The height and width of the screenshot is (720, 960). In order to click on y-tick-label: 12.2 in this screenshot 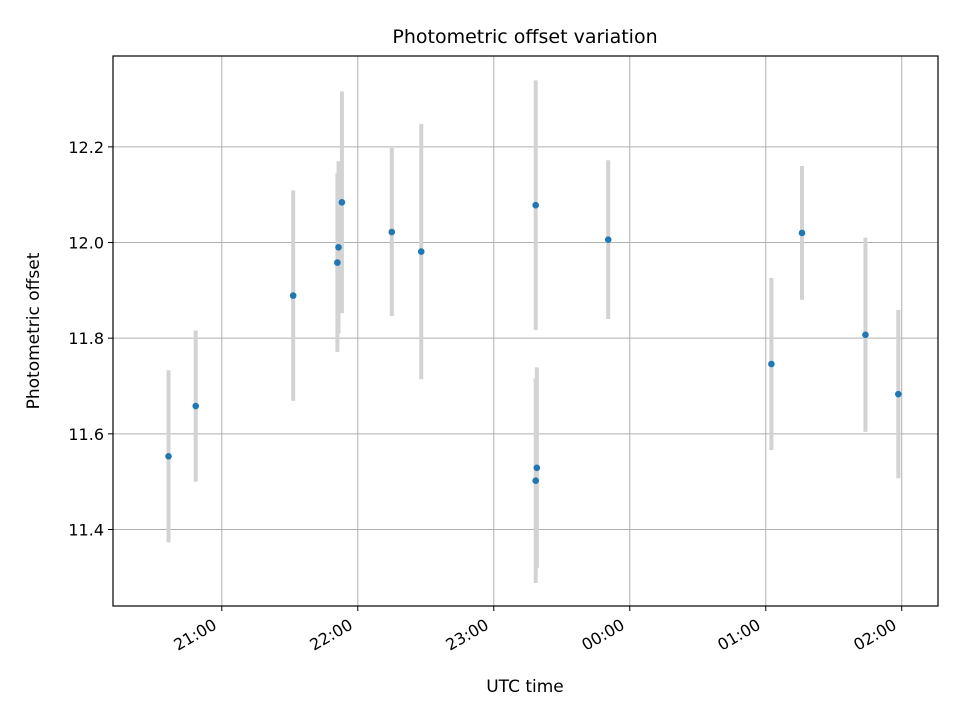, I will do `click(86, 147)`.